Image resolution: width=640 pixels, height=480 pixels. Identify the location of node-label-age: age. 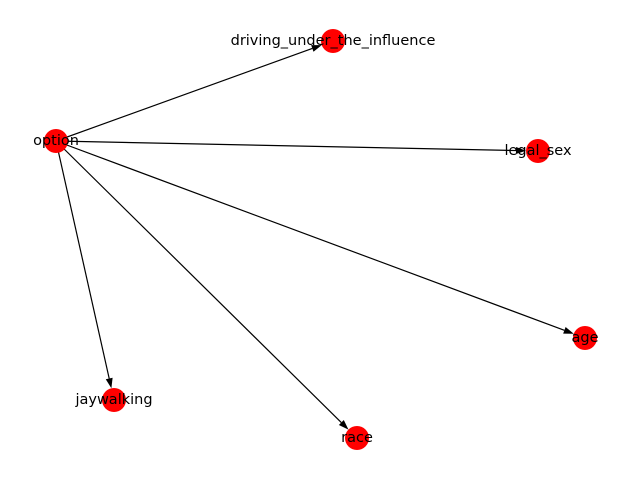
(584, 338).